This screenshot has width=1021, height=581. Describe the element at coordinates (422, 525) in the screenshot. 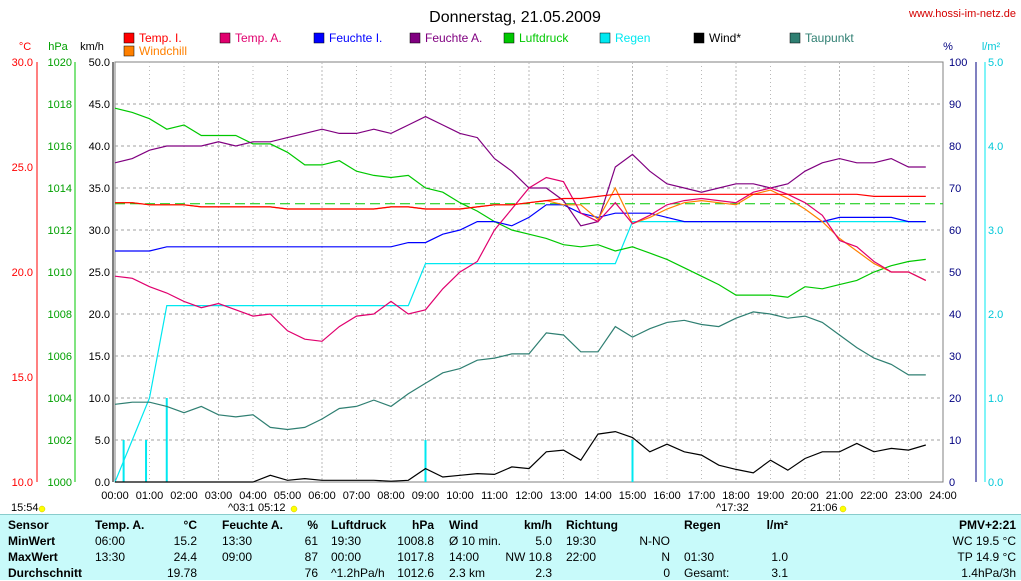

I see `table-cell: hPa` at that location.